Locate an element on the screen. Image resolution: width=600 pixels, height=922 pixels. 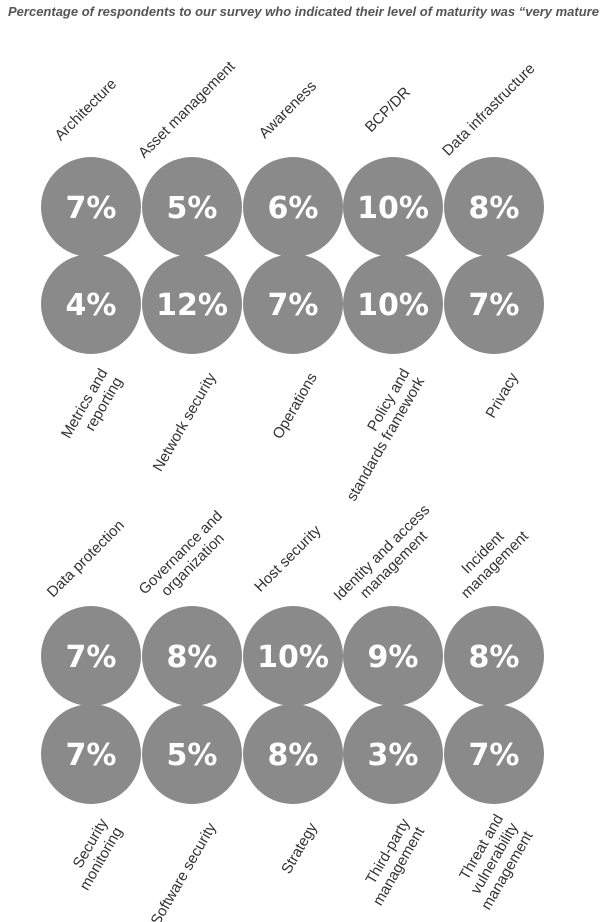
category-label: Data protection is located at coordinates (86, 559).